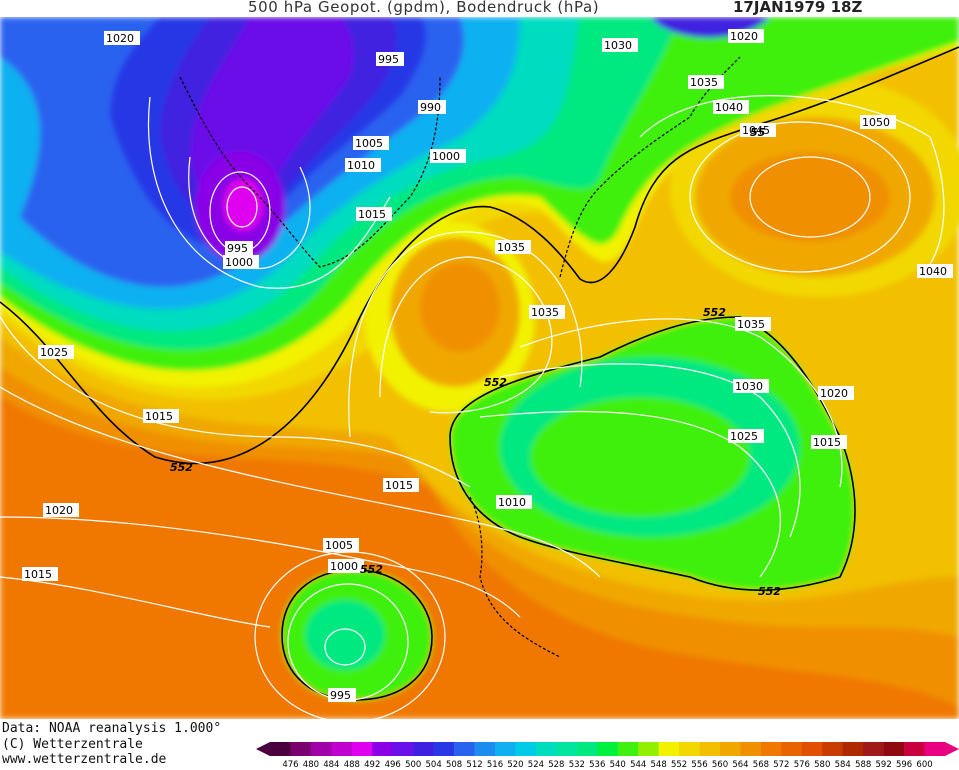 Image resolution: width=959 pixels, height=770 pixels. What do you see at coordinates (474, 765) in the screenshot?
I see `colorbar-tick-label: 512` at bounding box center [474, 765].